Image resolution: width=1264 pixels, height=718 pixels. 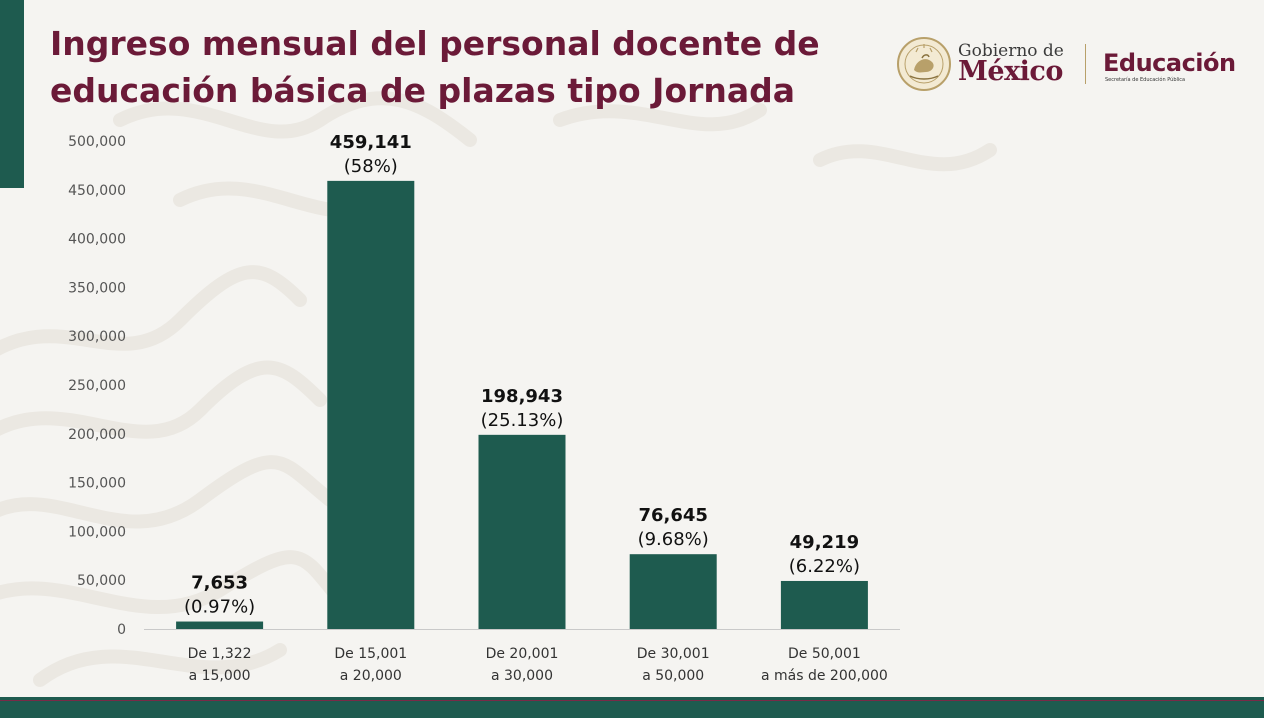 I want to click on bar-percent-label: (6.22%), so click(x=824, y=566).